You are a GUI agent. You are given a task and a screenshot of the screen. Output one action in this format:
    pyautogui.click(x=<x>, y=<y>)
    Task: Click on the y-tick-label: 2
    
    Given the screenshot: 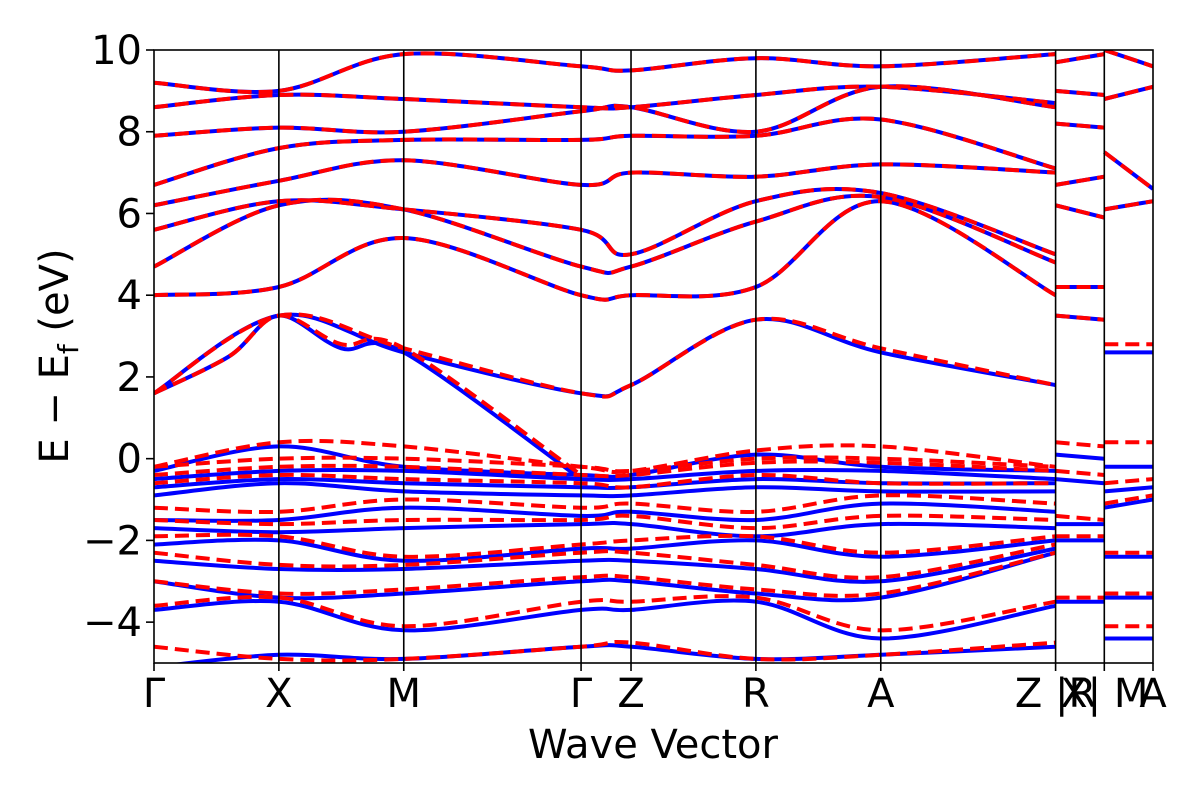 What is the action you would take?
    pyautogui.click(x=129, y=378)
    